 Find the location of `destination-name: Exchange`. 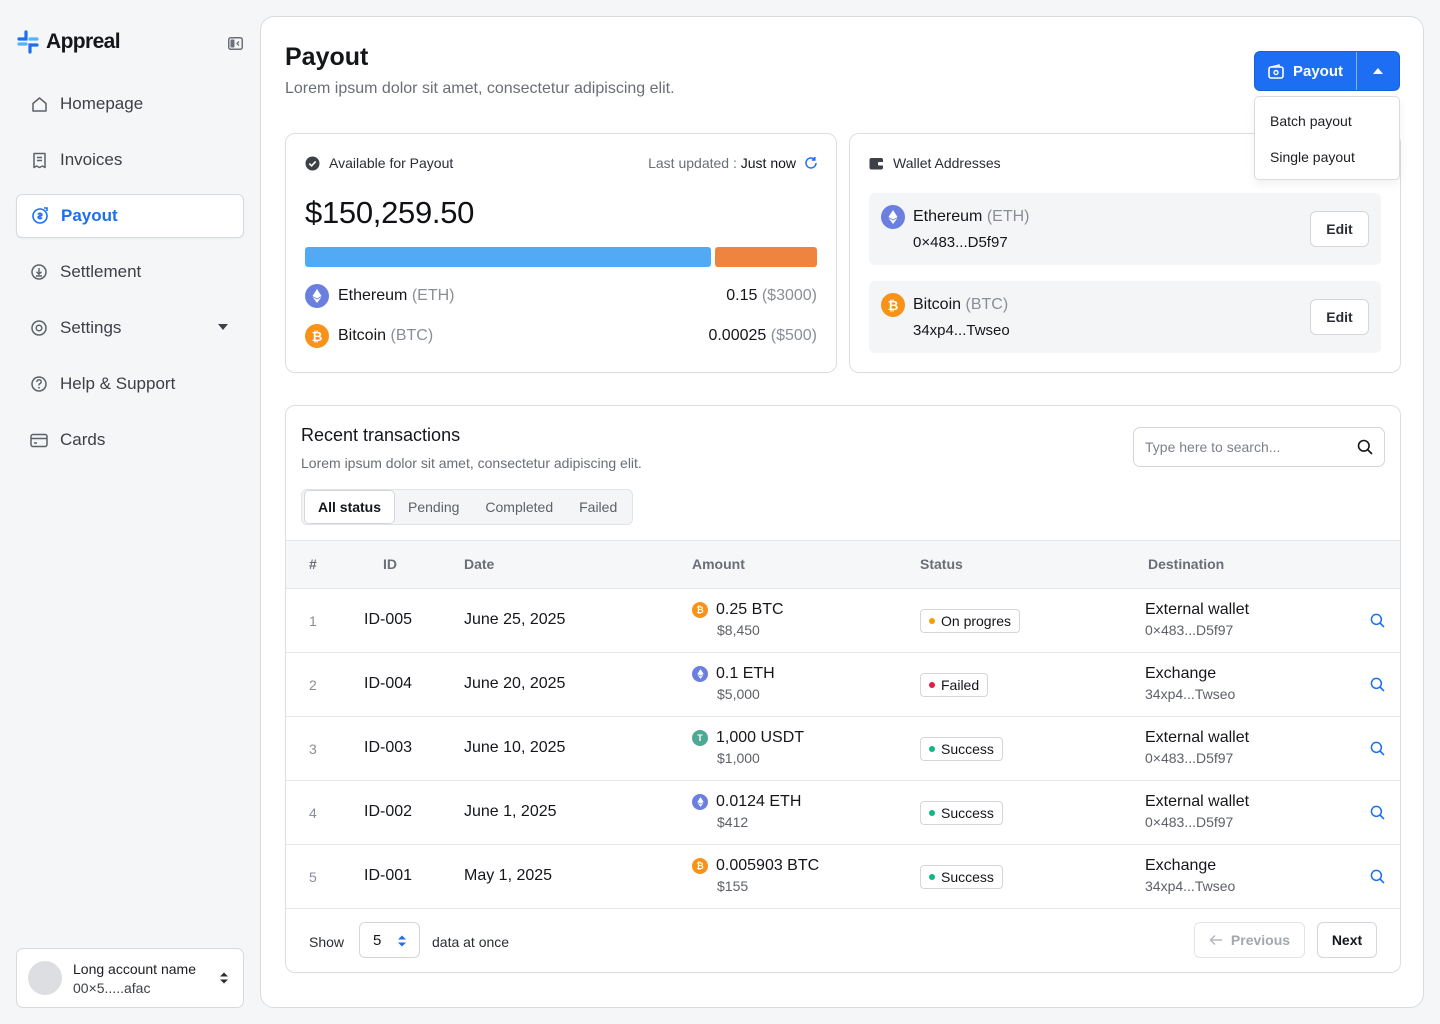

destination-name: Exchange is located at coordinates (1181, 865).